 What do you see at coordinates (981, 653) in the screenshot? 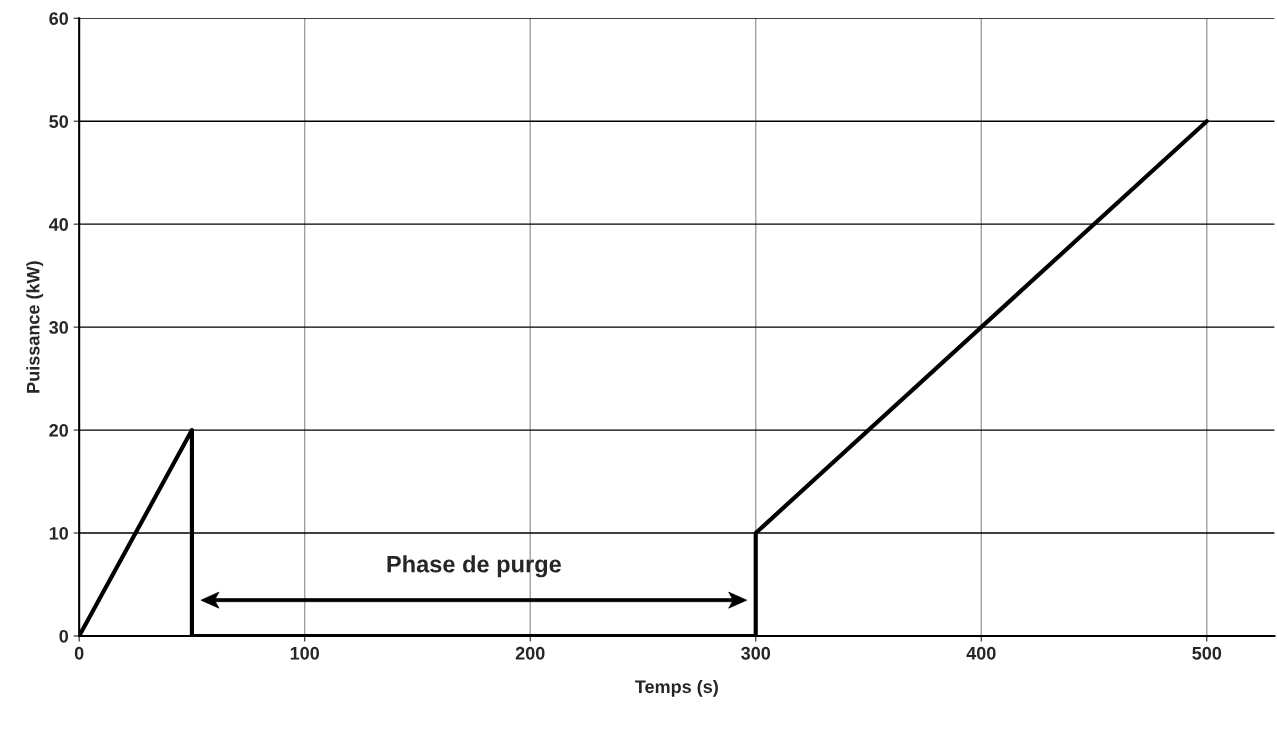
I see `x-tick-label: 400` at bounding box center [981, 653].